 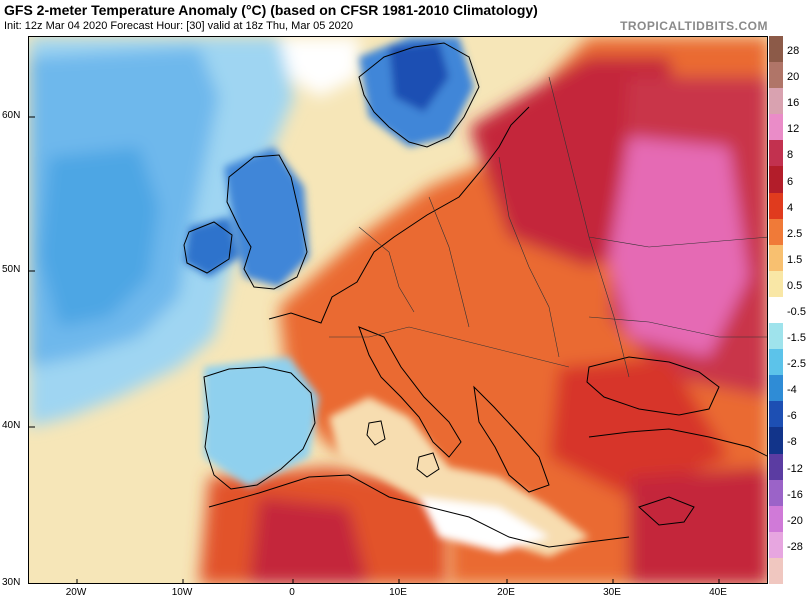 What do you see at coordinates (11, 115) in the screenshot?
I see `lat-label-60n: 60N` at bounding box center [11, 115].